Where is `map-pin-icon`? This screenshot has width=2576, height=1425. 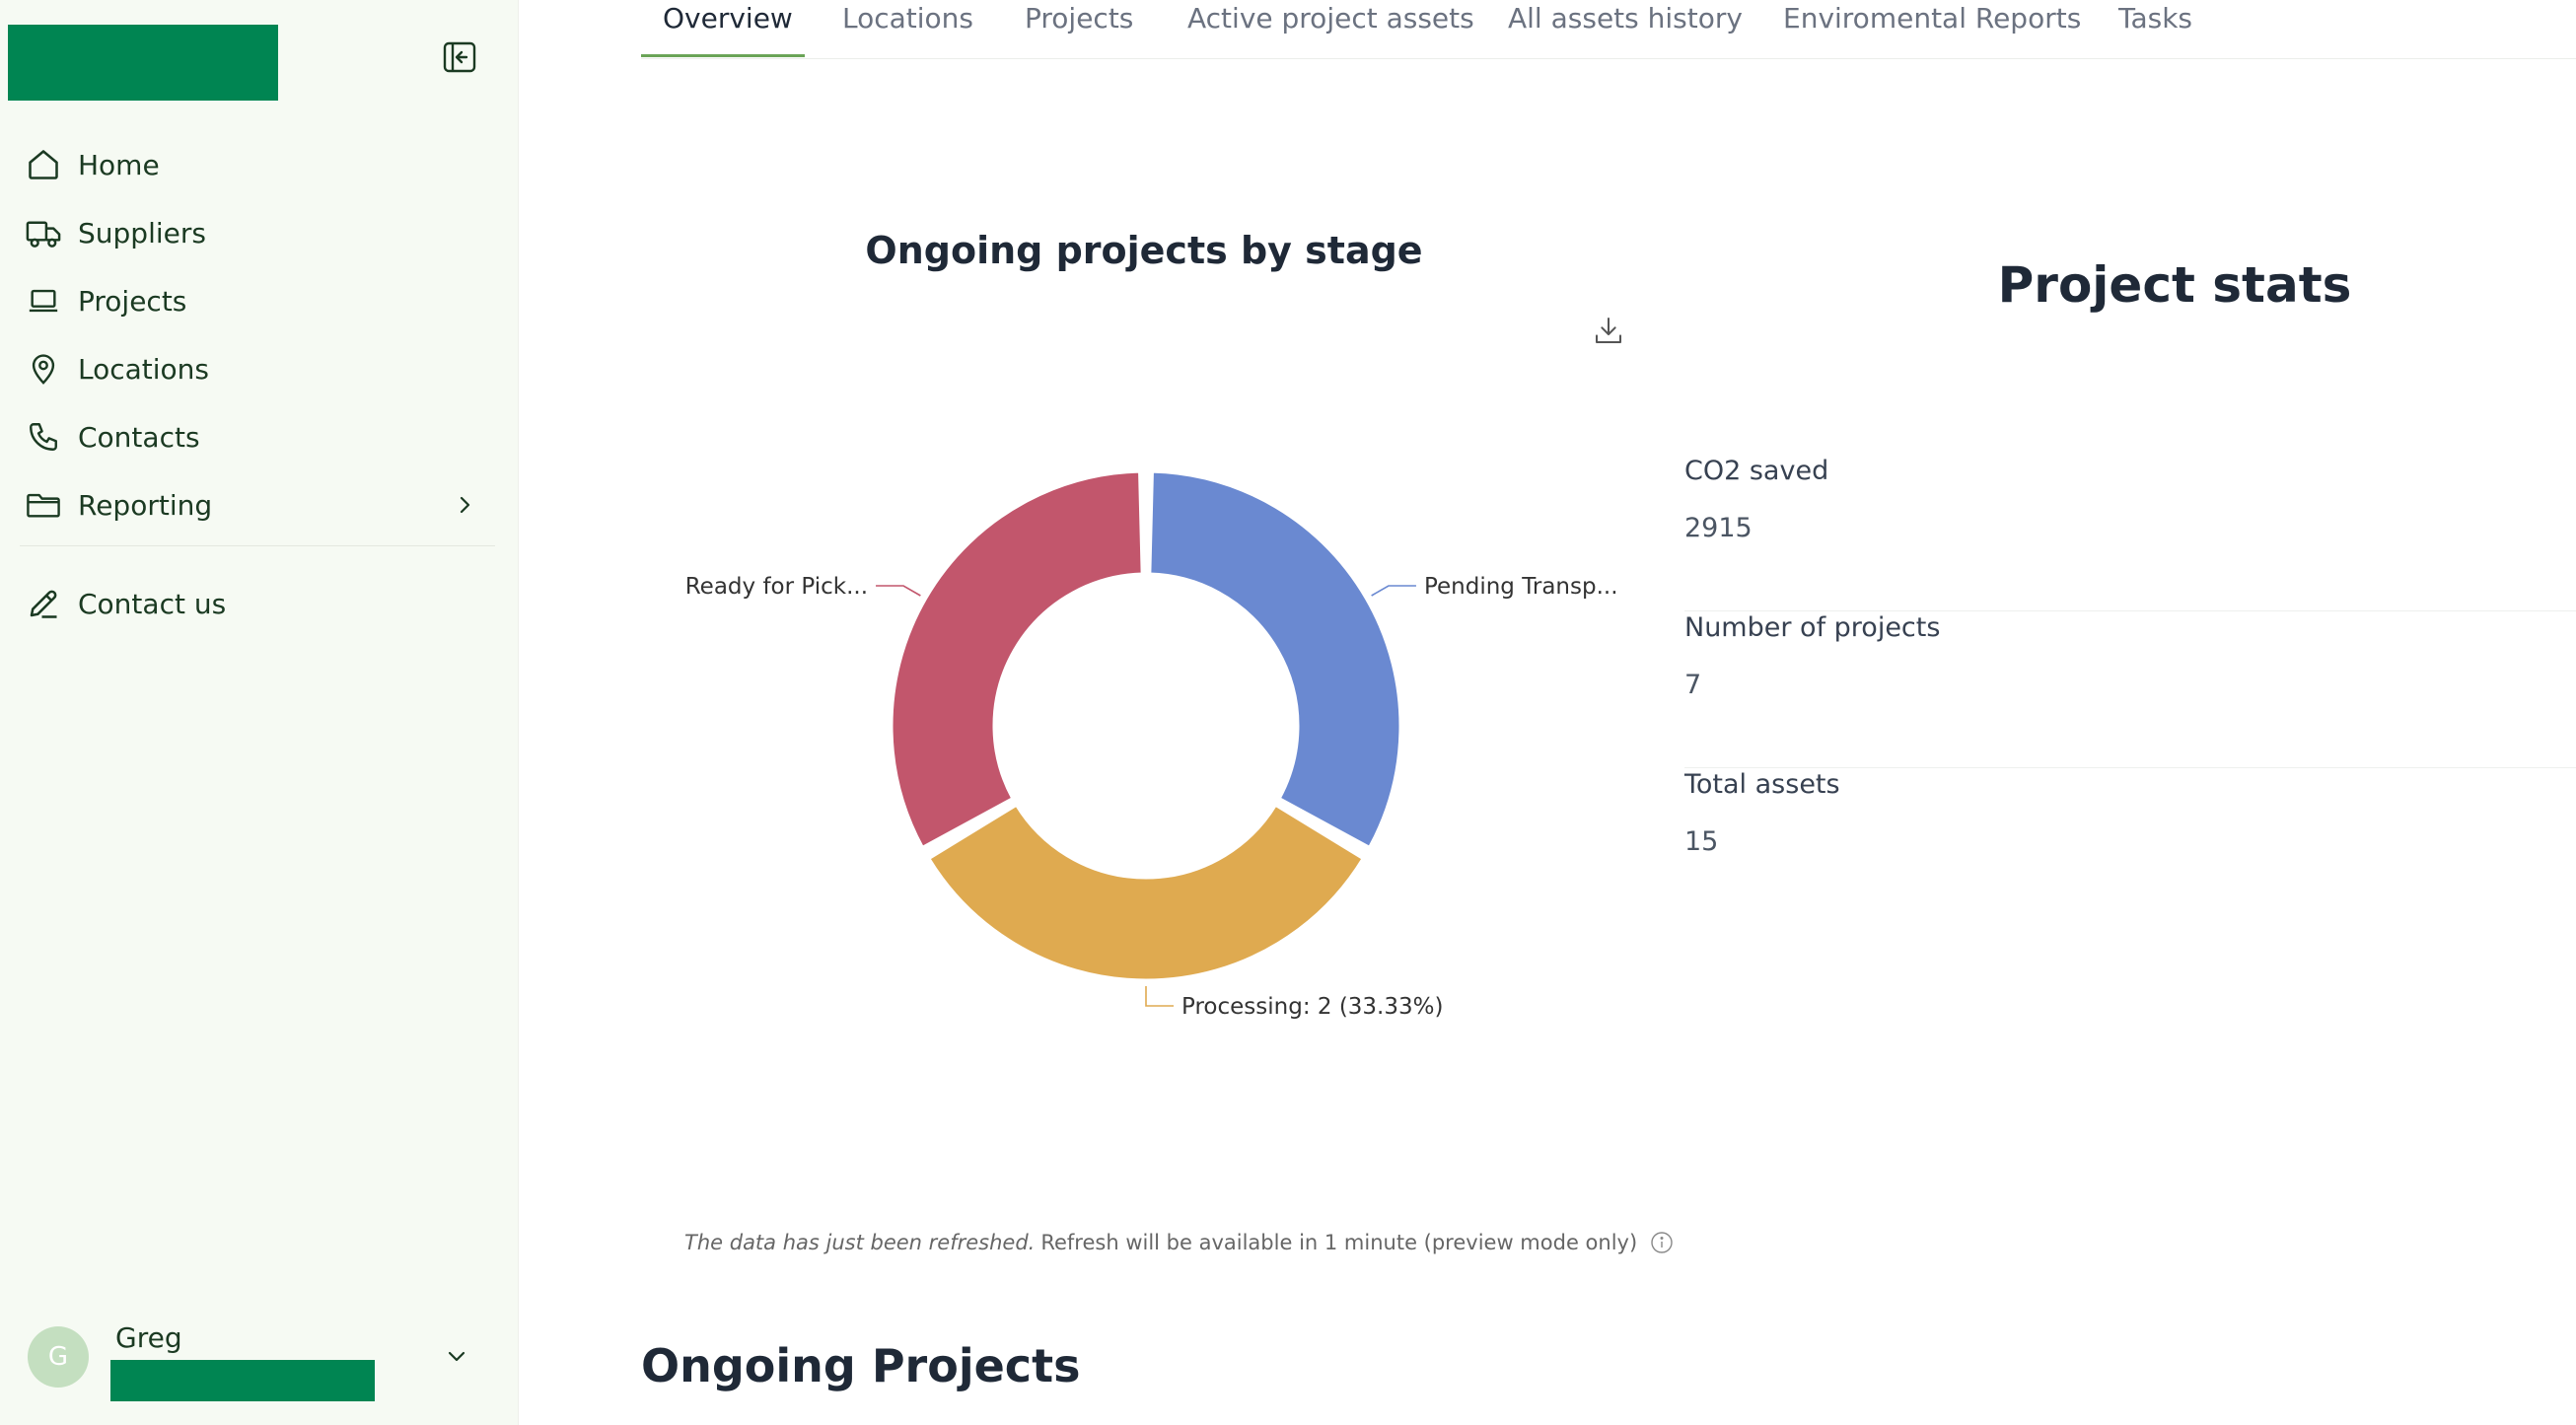 map-pin-icon is located at coordinates (43, 369).